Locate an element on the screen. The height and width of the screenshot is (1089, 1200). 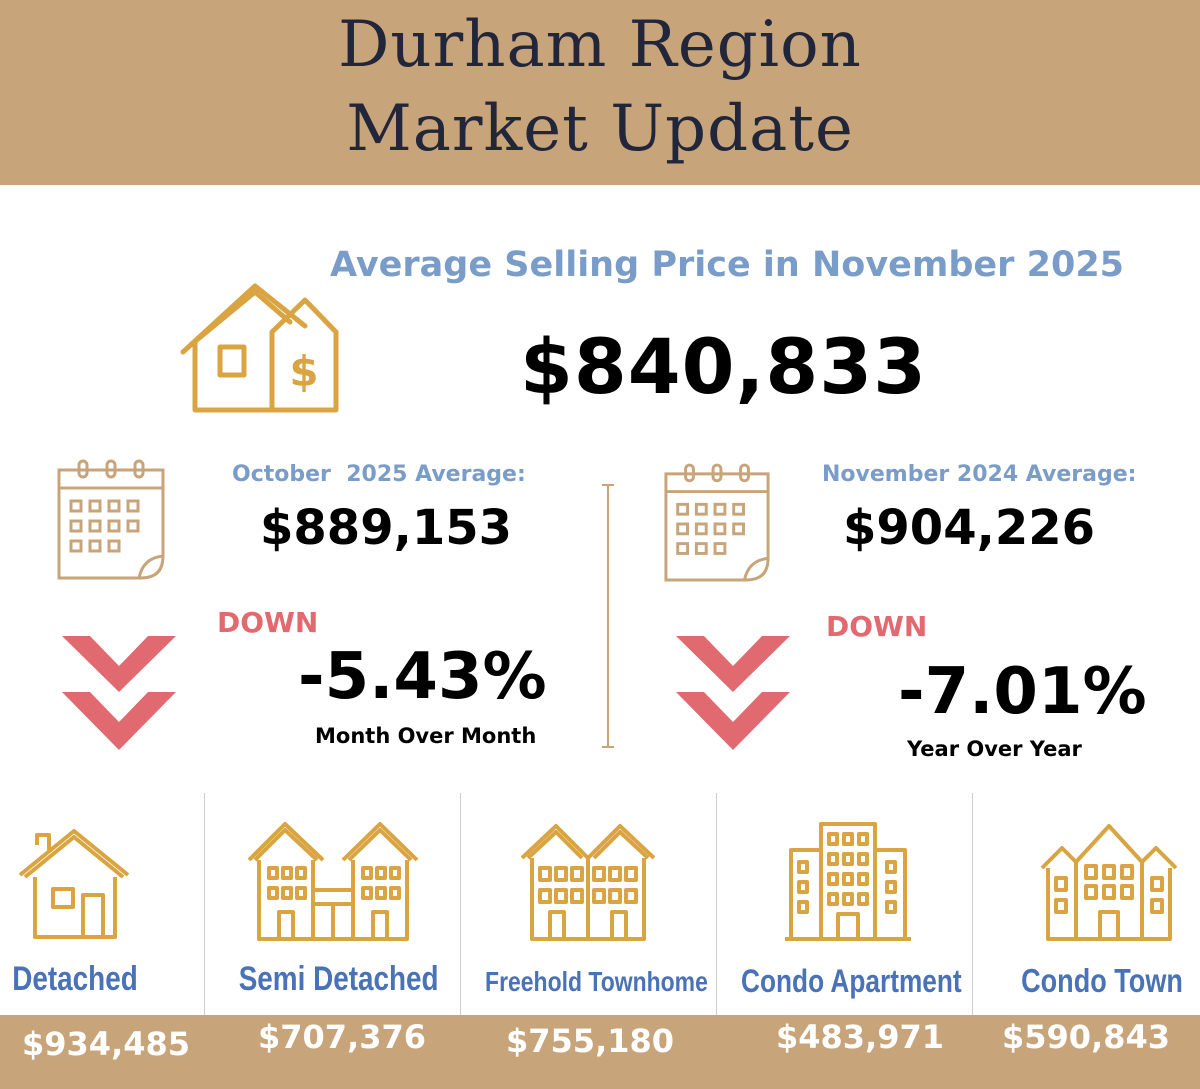
mom-direction: DOWN is located at coordinates (268, 622).